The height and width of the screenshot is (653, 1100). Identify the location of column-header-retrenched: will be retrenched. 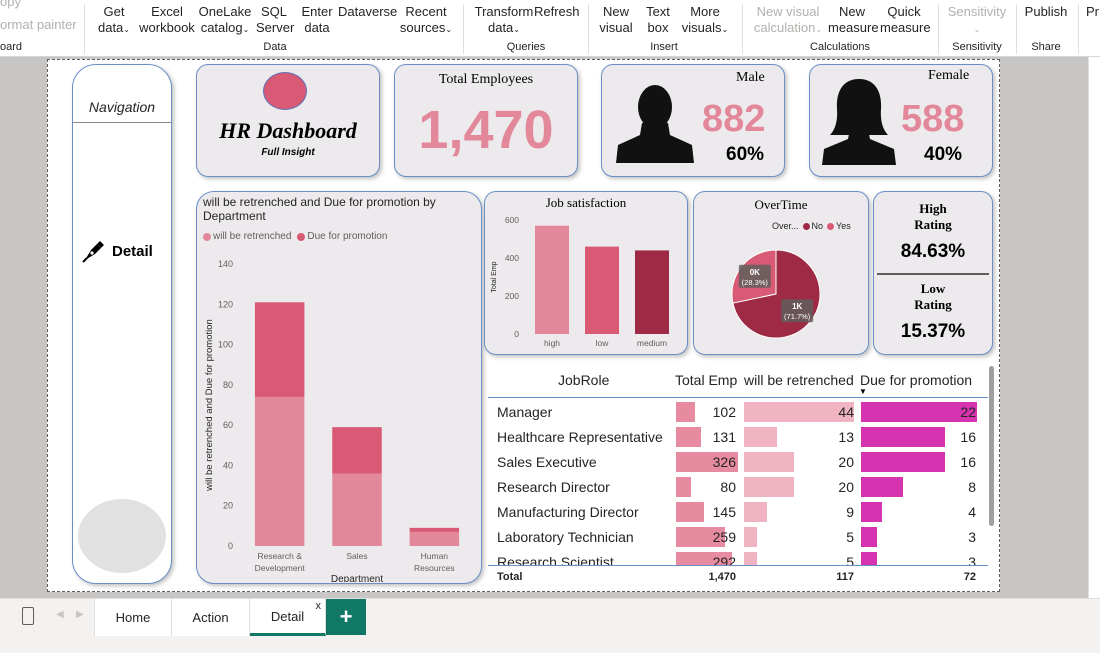
(799, 380).